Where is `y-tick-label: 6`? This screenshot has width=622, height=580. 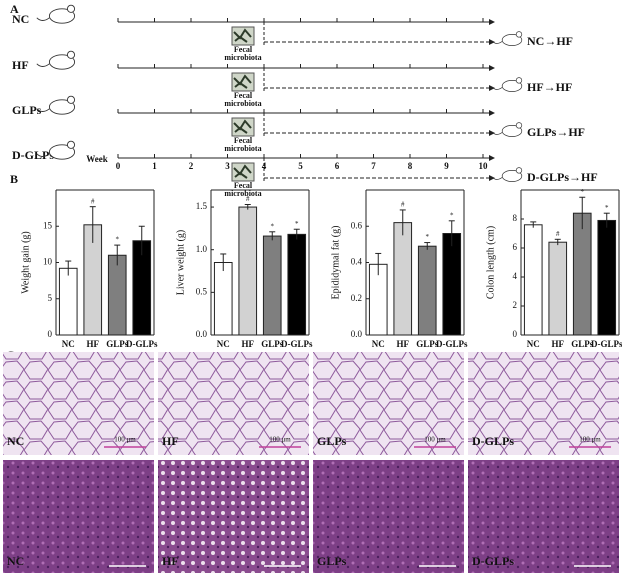
y-tick-label: 6 is located at coordinates (515, 247).